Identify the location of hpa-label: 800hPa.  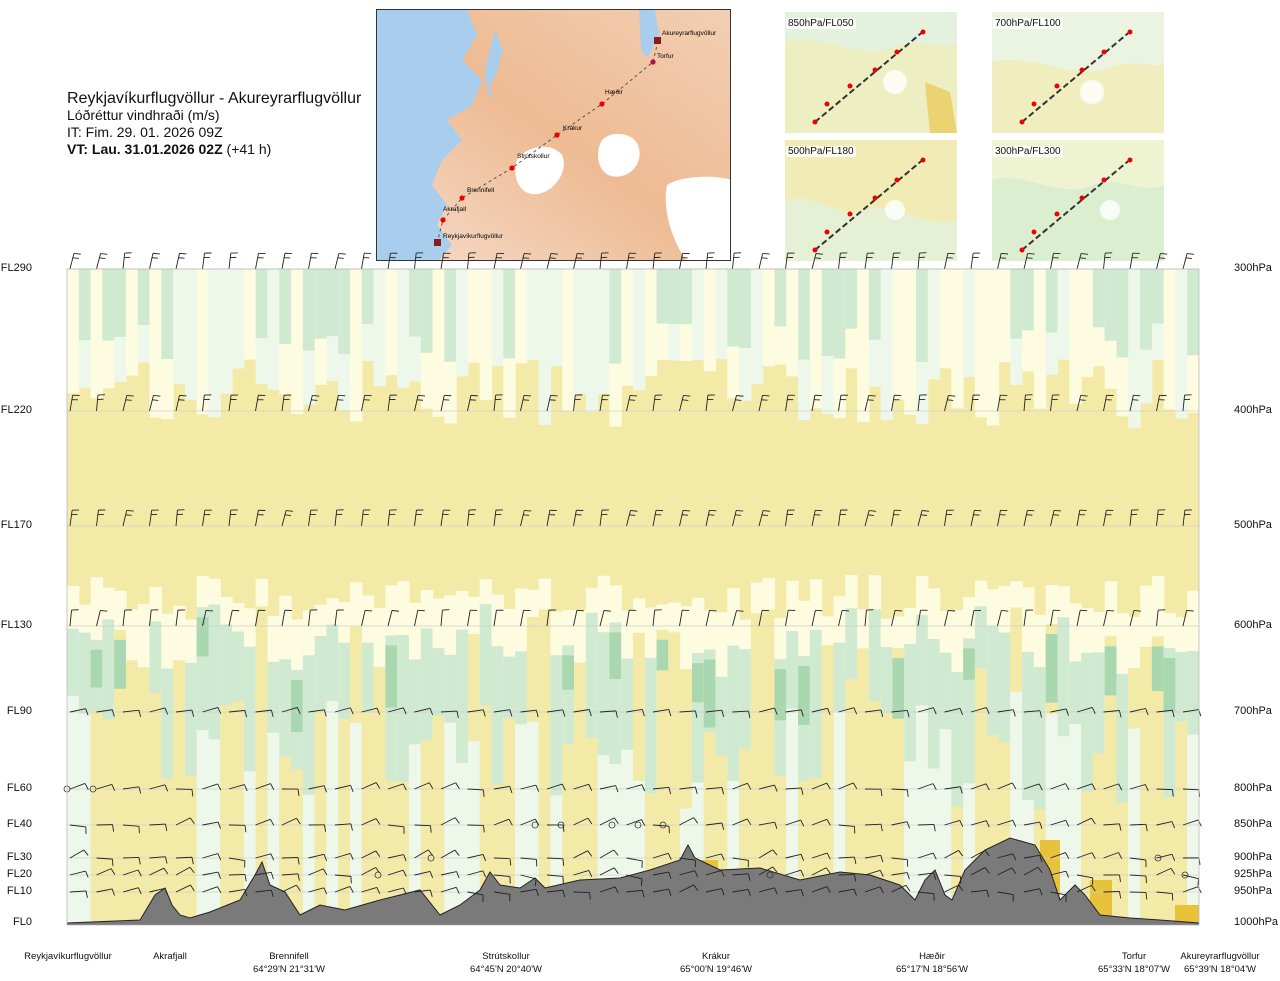
(1253, 788).